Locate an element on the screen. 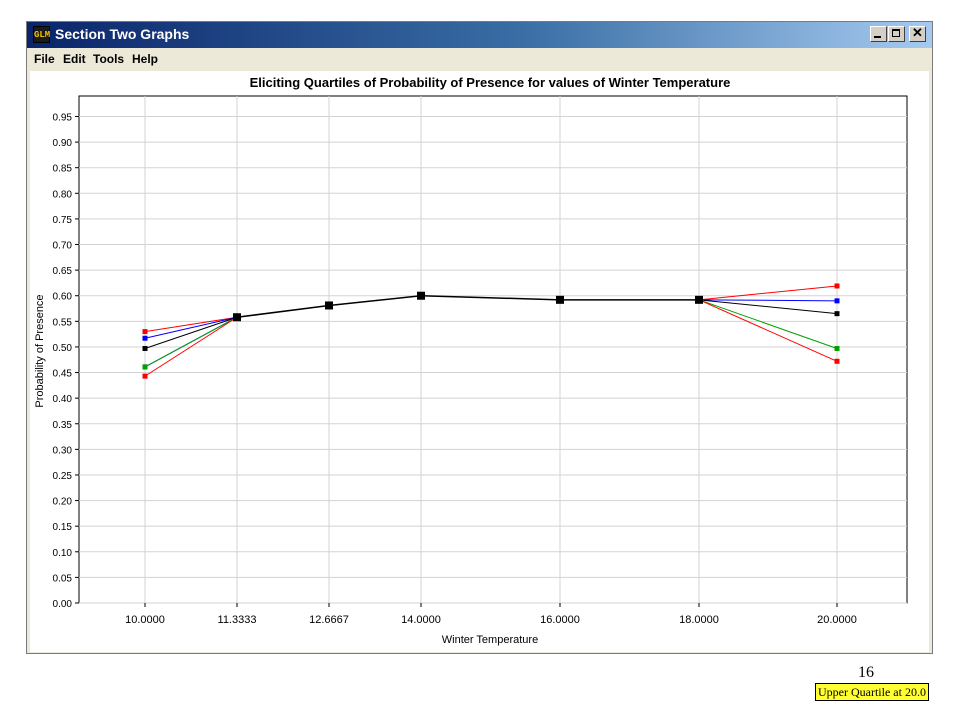  y-tick-label: 0.95 is located at coordinates (63, 117).